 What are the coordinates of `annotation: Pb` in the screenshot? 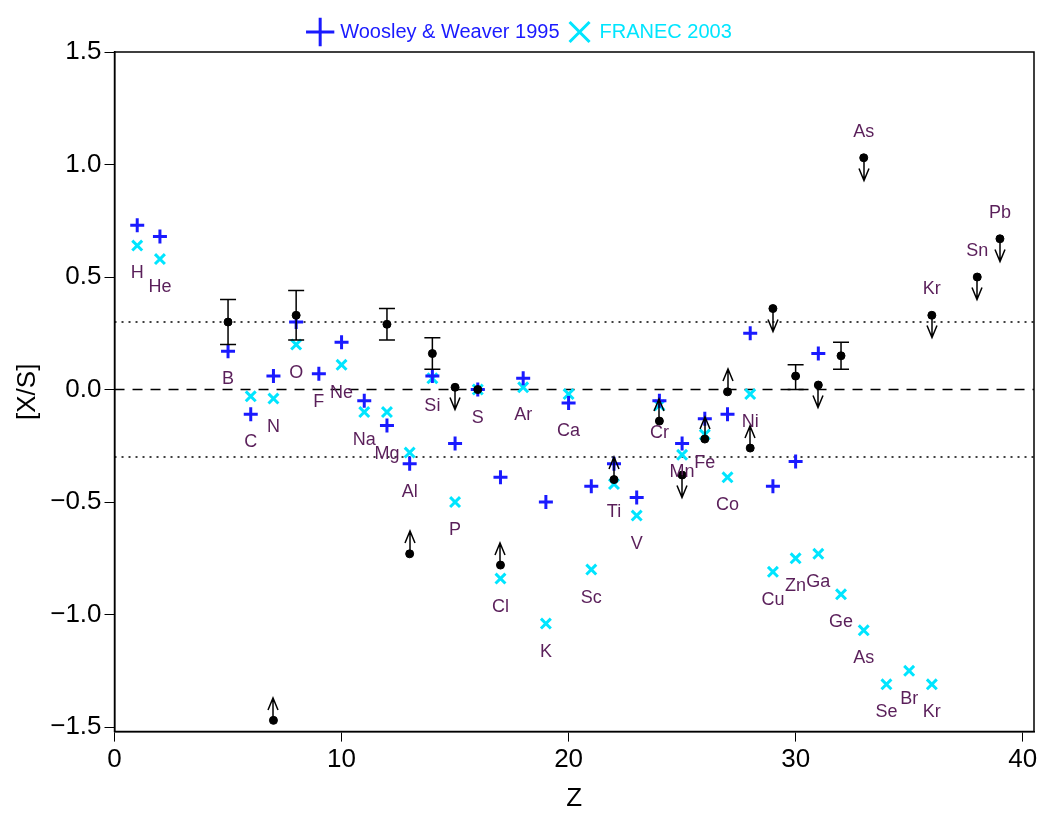 It's located at (999, 211).